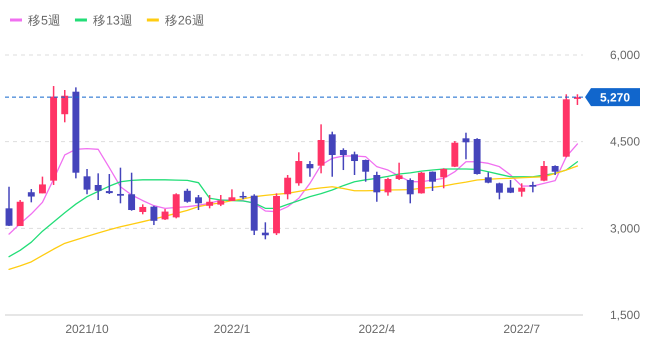 This screenshot has width=664, height=348. I want to click on x-tick-label: 2022/4, so click(377, 329).